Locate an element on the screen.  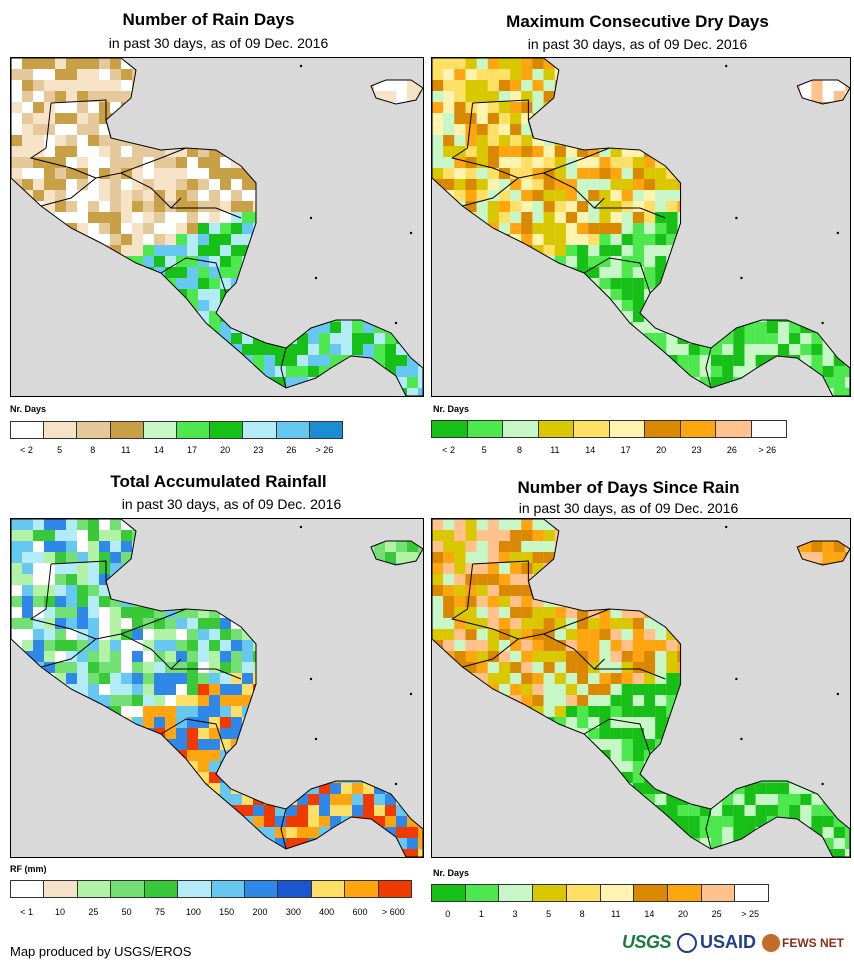
legend-color-bar is located at coordinates (176, 430).